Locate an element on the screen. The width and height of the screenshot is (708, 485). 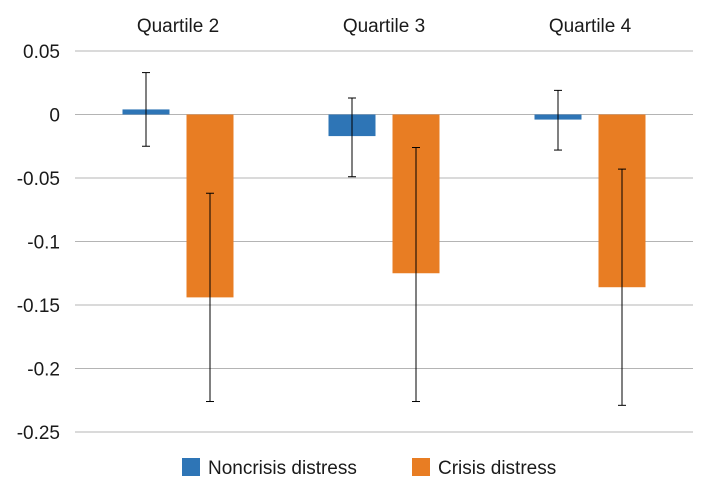
legend: Noncrisis distress Crisis distress is located at coordinates (369, 468).